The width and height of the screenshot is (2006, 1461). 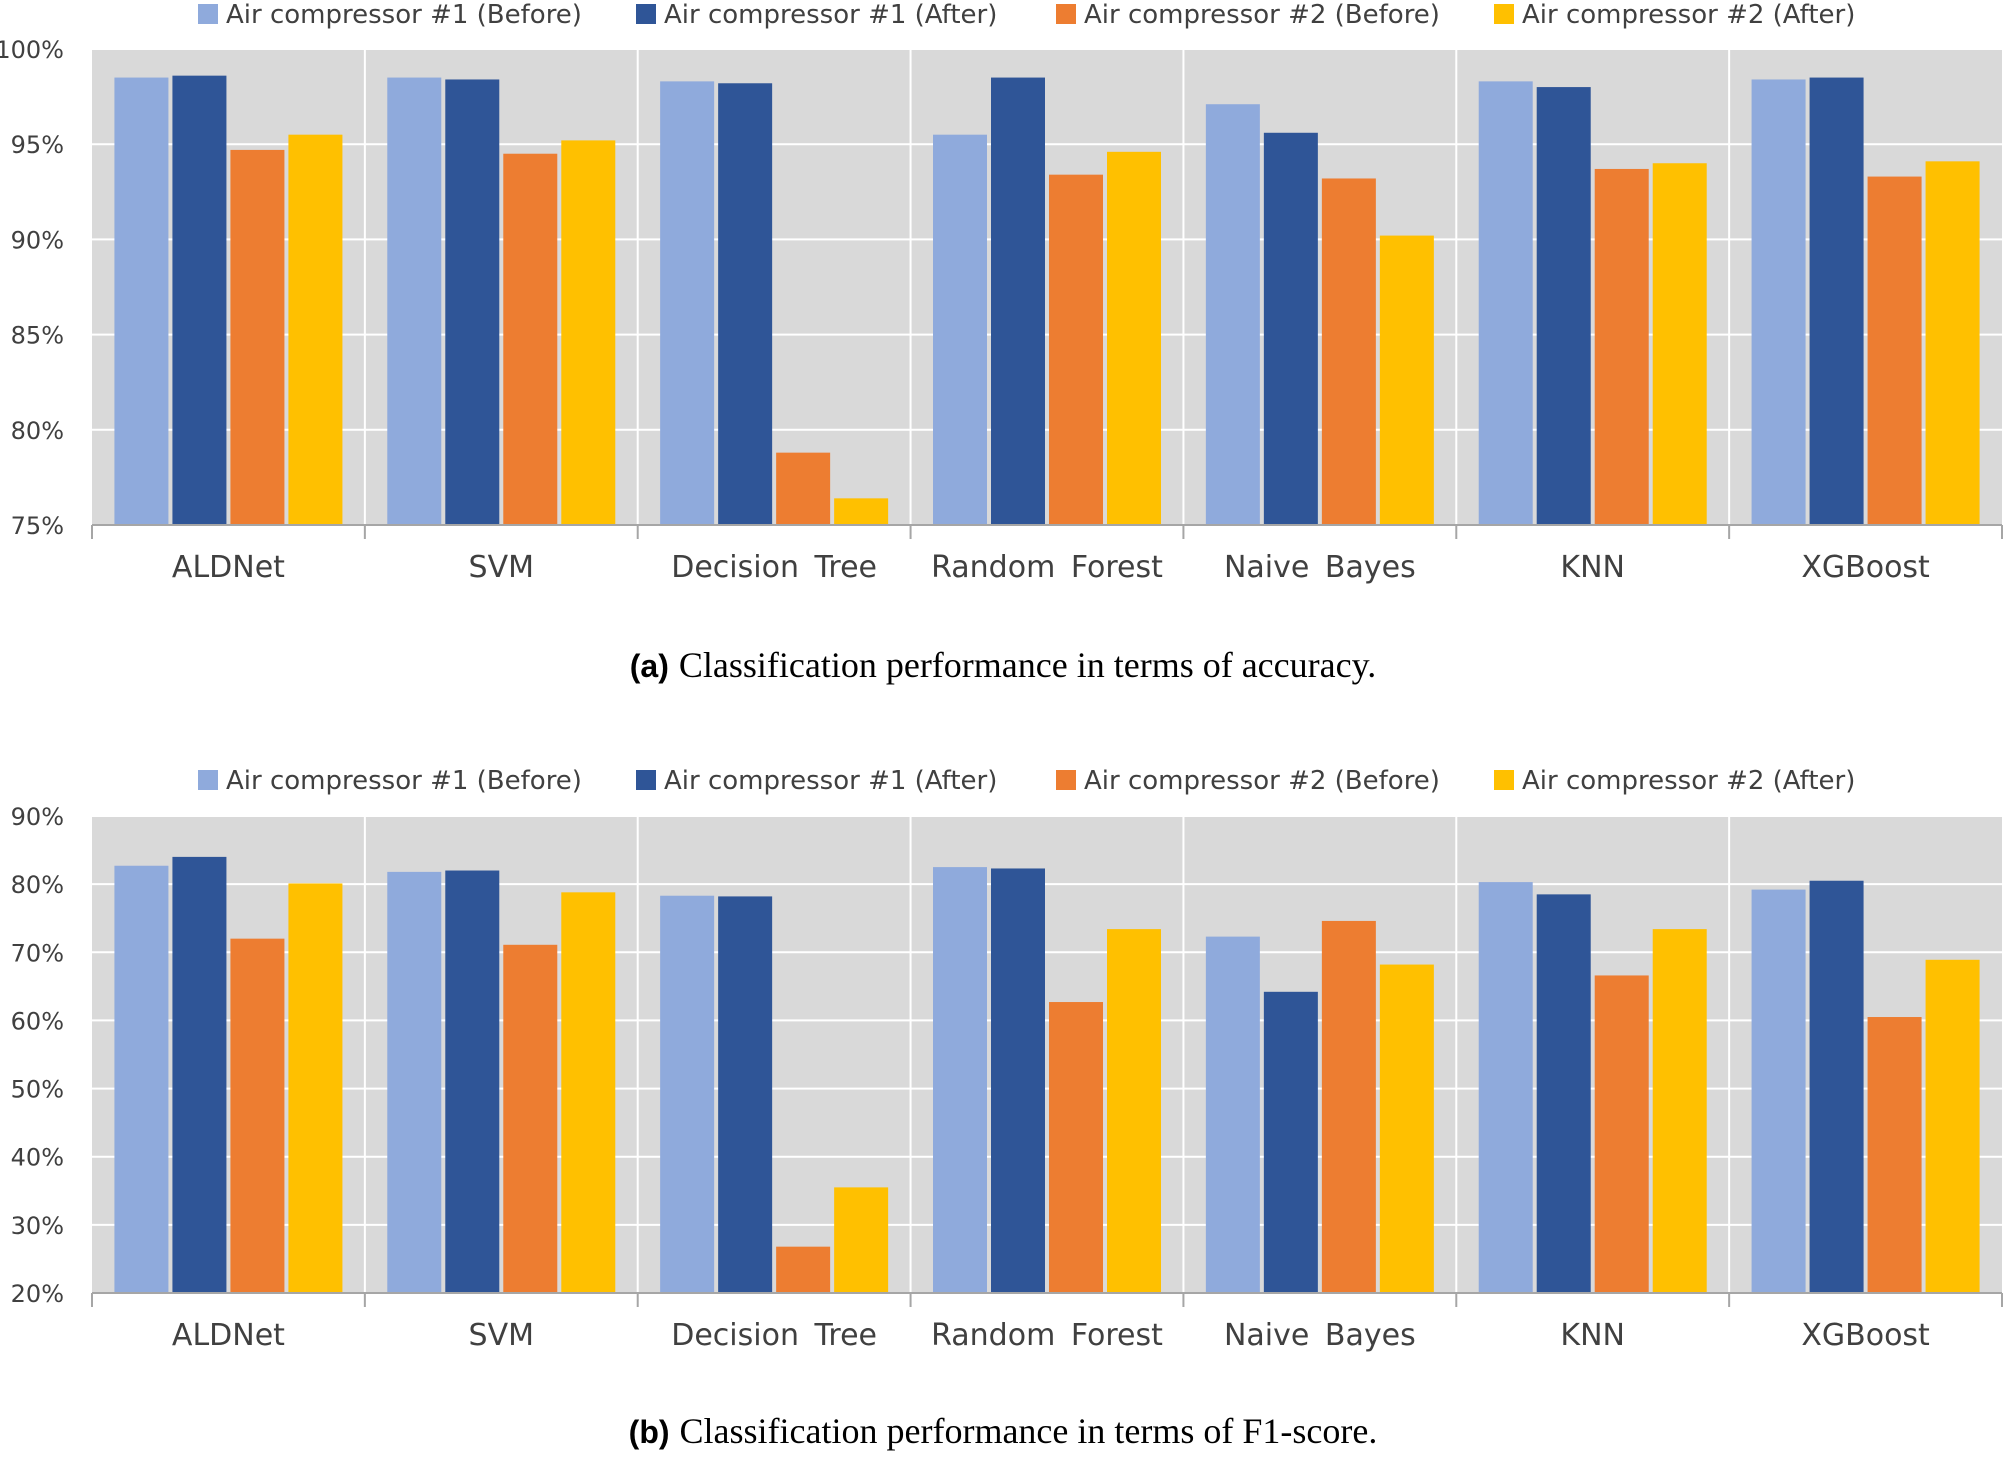 What do you see at coordinates (774, 1335) in the screenshot?
I see `x-category-label: Decision Tree` at bounding box center [774, 1335].